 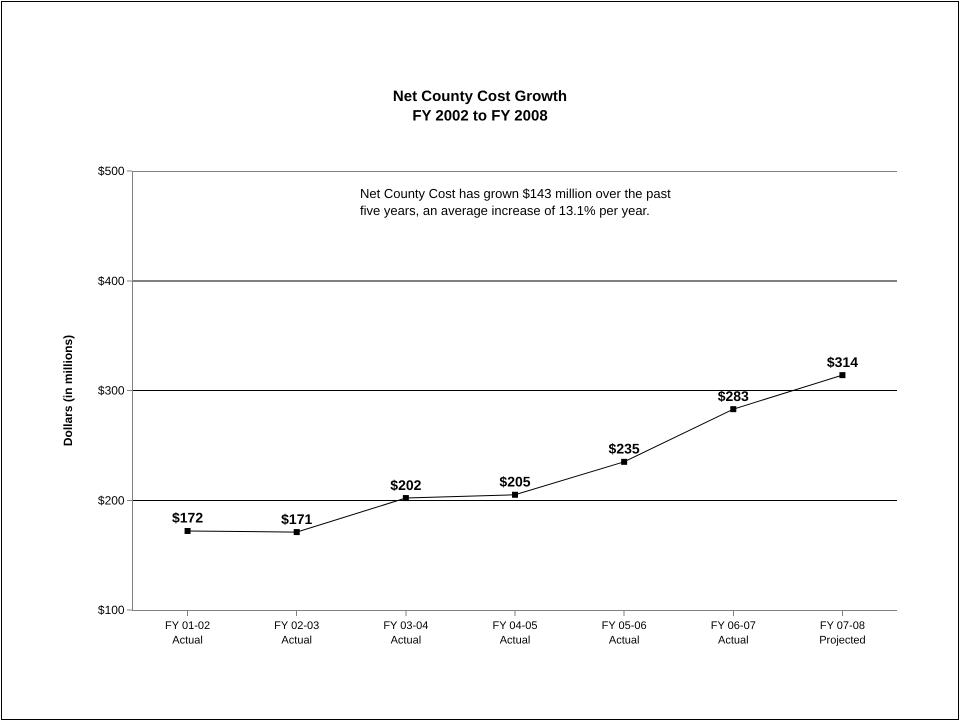 I want to click on x-tick-label: FY 05-06 Actual, so click(x=624, y=633).